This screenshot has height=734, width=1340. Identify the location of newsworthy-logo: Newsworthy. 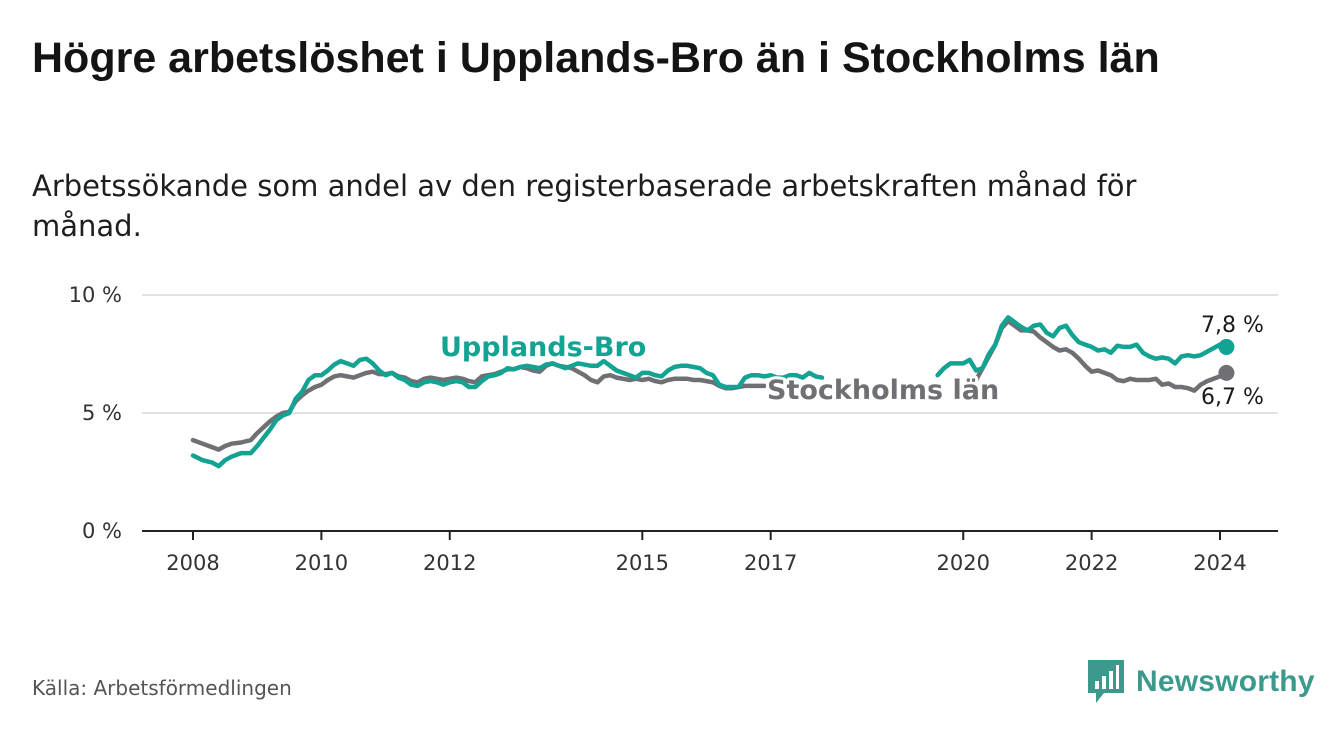
(1201, 682).